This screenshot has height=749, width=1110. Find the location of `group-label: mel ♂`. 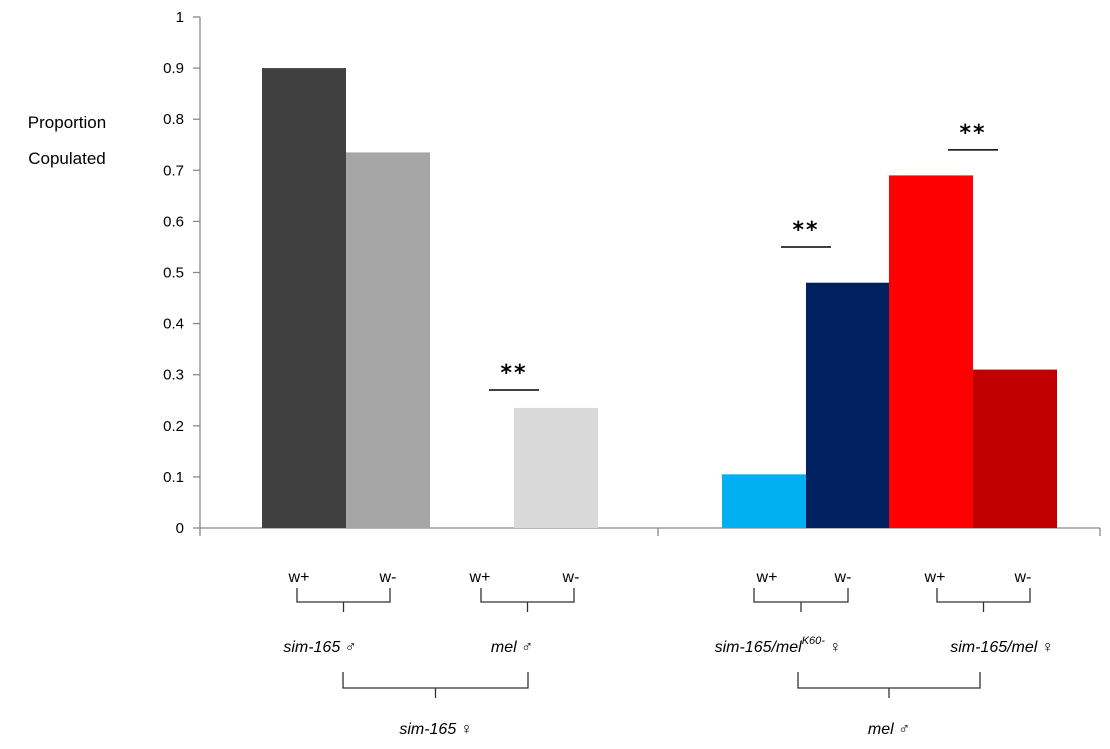

group-label: mel ♂ is located at coordinates (512, 647).